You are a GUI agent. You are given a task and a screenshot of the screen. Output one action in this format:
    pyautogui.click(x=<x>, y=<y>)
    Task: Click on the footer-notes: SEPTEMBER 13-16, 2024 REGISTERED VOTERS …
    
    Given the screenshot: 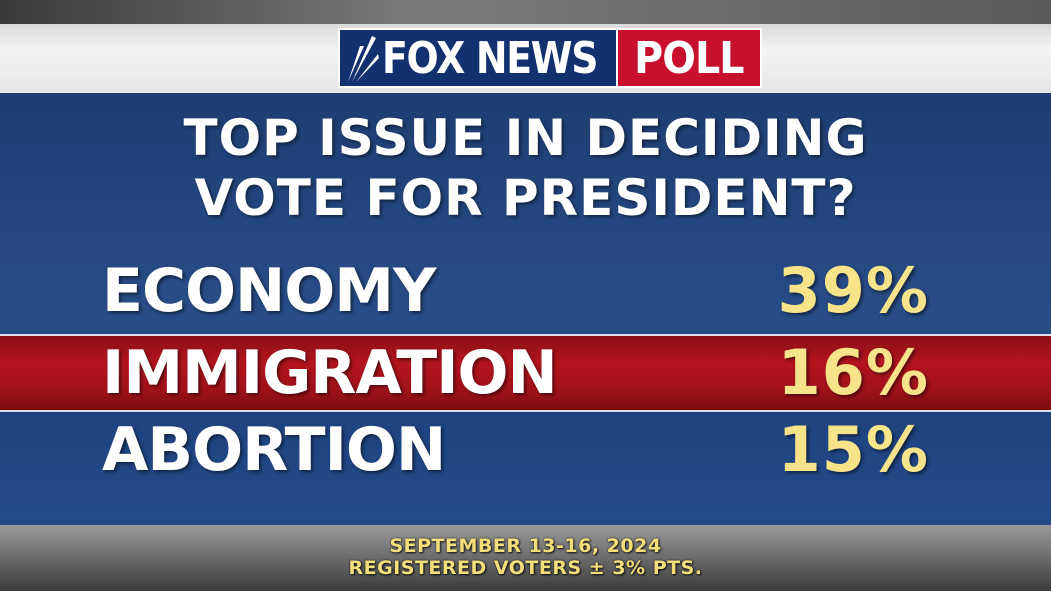 What is the action you would take?
    pyautogui.click(x=525, y=557)
    